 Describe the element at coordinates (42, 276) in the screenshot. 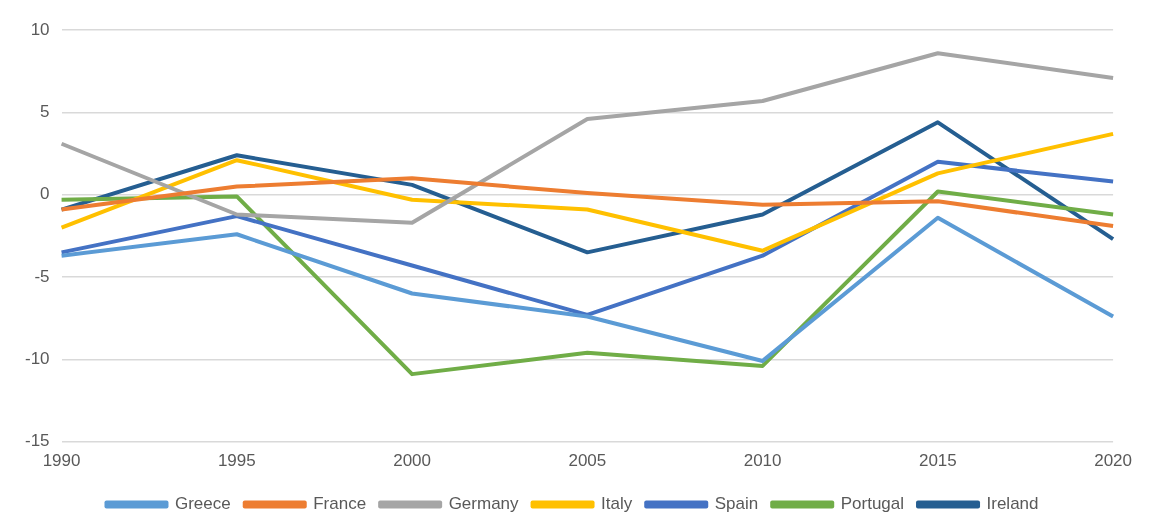

I see `y-tick-label: -5` at that location.